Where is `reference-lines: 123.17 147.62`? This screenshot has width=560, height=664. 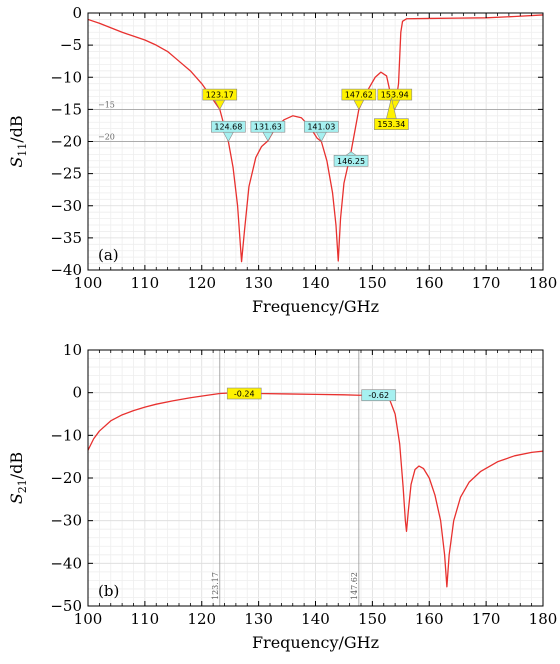 reference-lines: 123.17 147.62 is located at coordinates (285, 478).